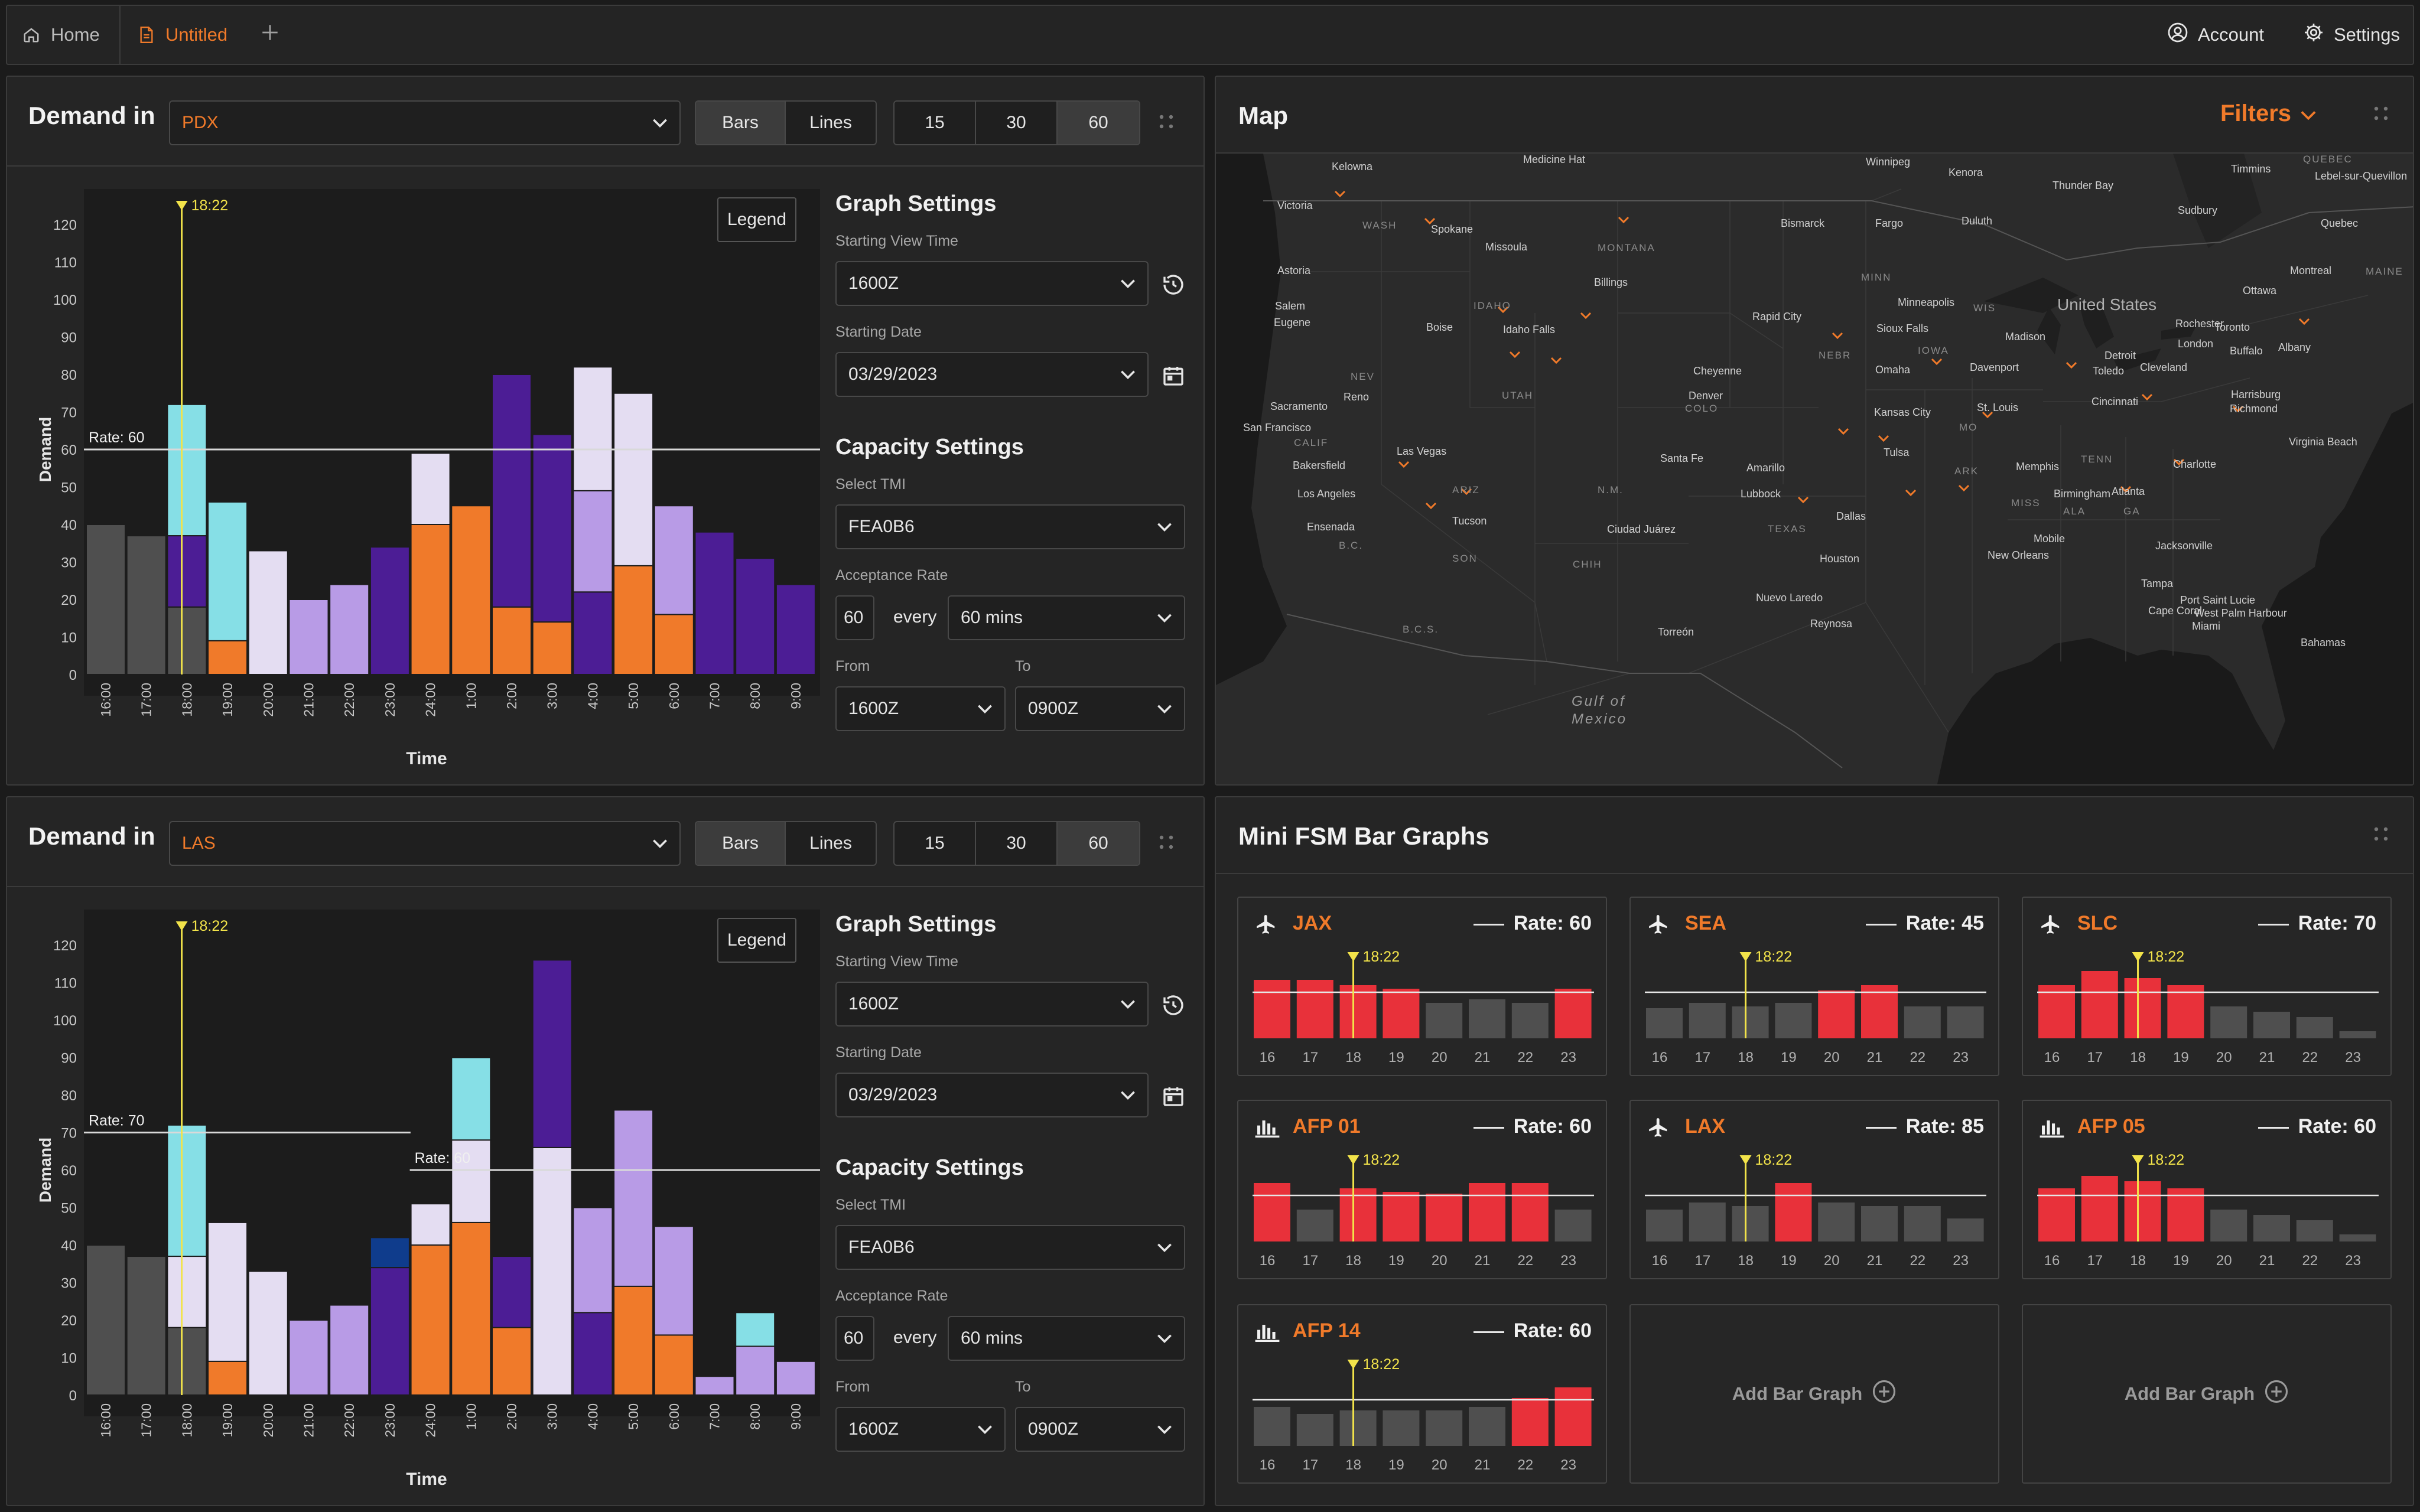 This screenshot has width=2420, height=1512. I want to click on acceptance-rate-value: 60, so click(854, 1338).